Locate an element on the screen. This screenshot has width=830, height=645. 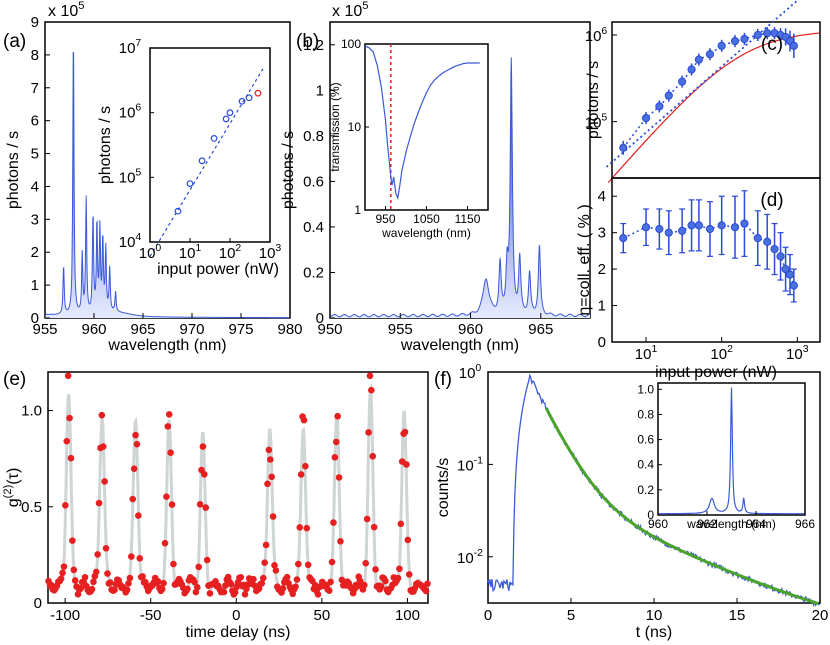
x-tick-label: 5 is located at coordinates (571, 615).